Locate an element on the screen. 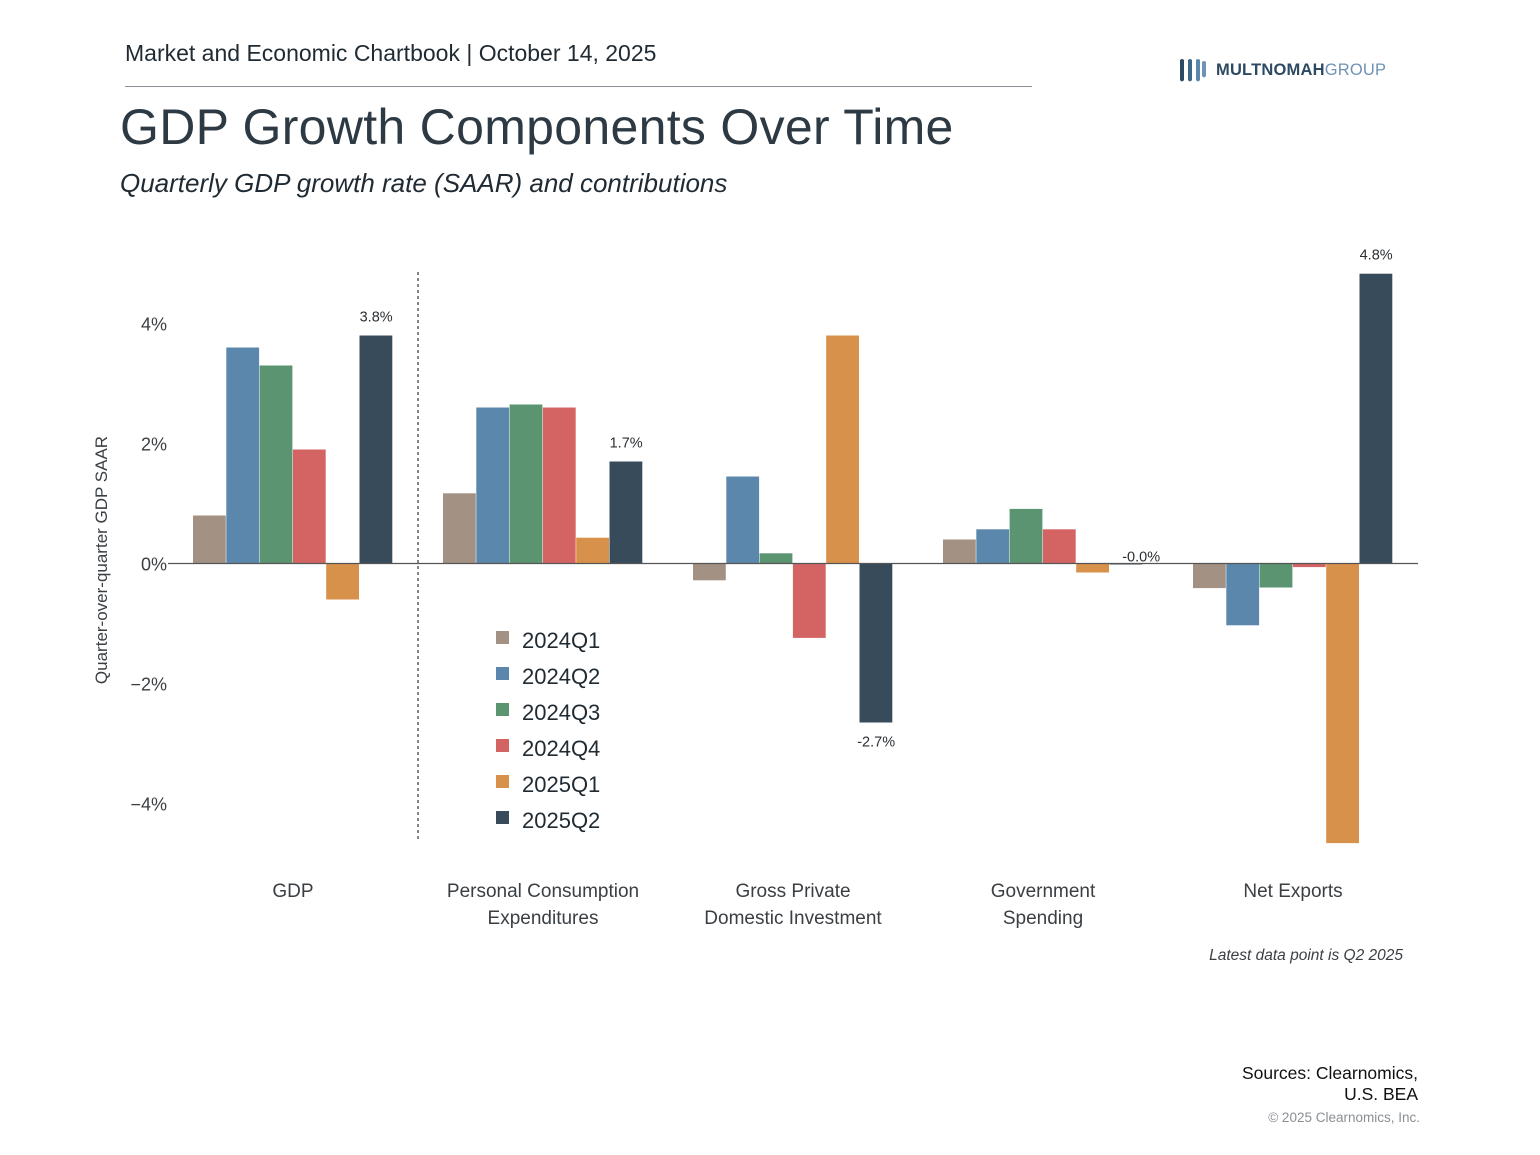 This screenshot has width=1540, height=1155. data-label: -0.0% is located at coordinates (1141, 558).